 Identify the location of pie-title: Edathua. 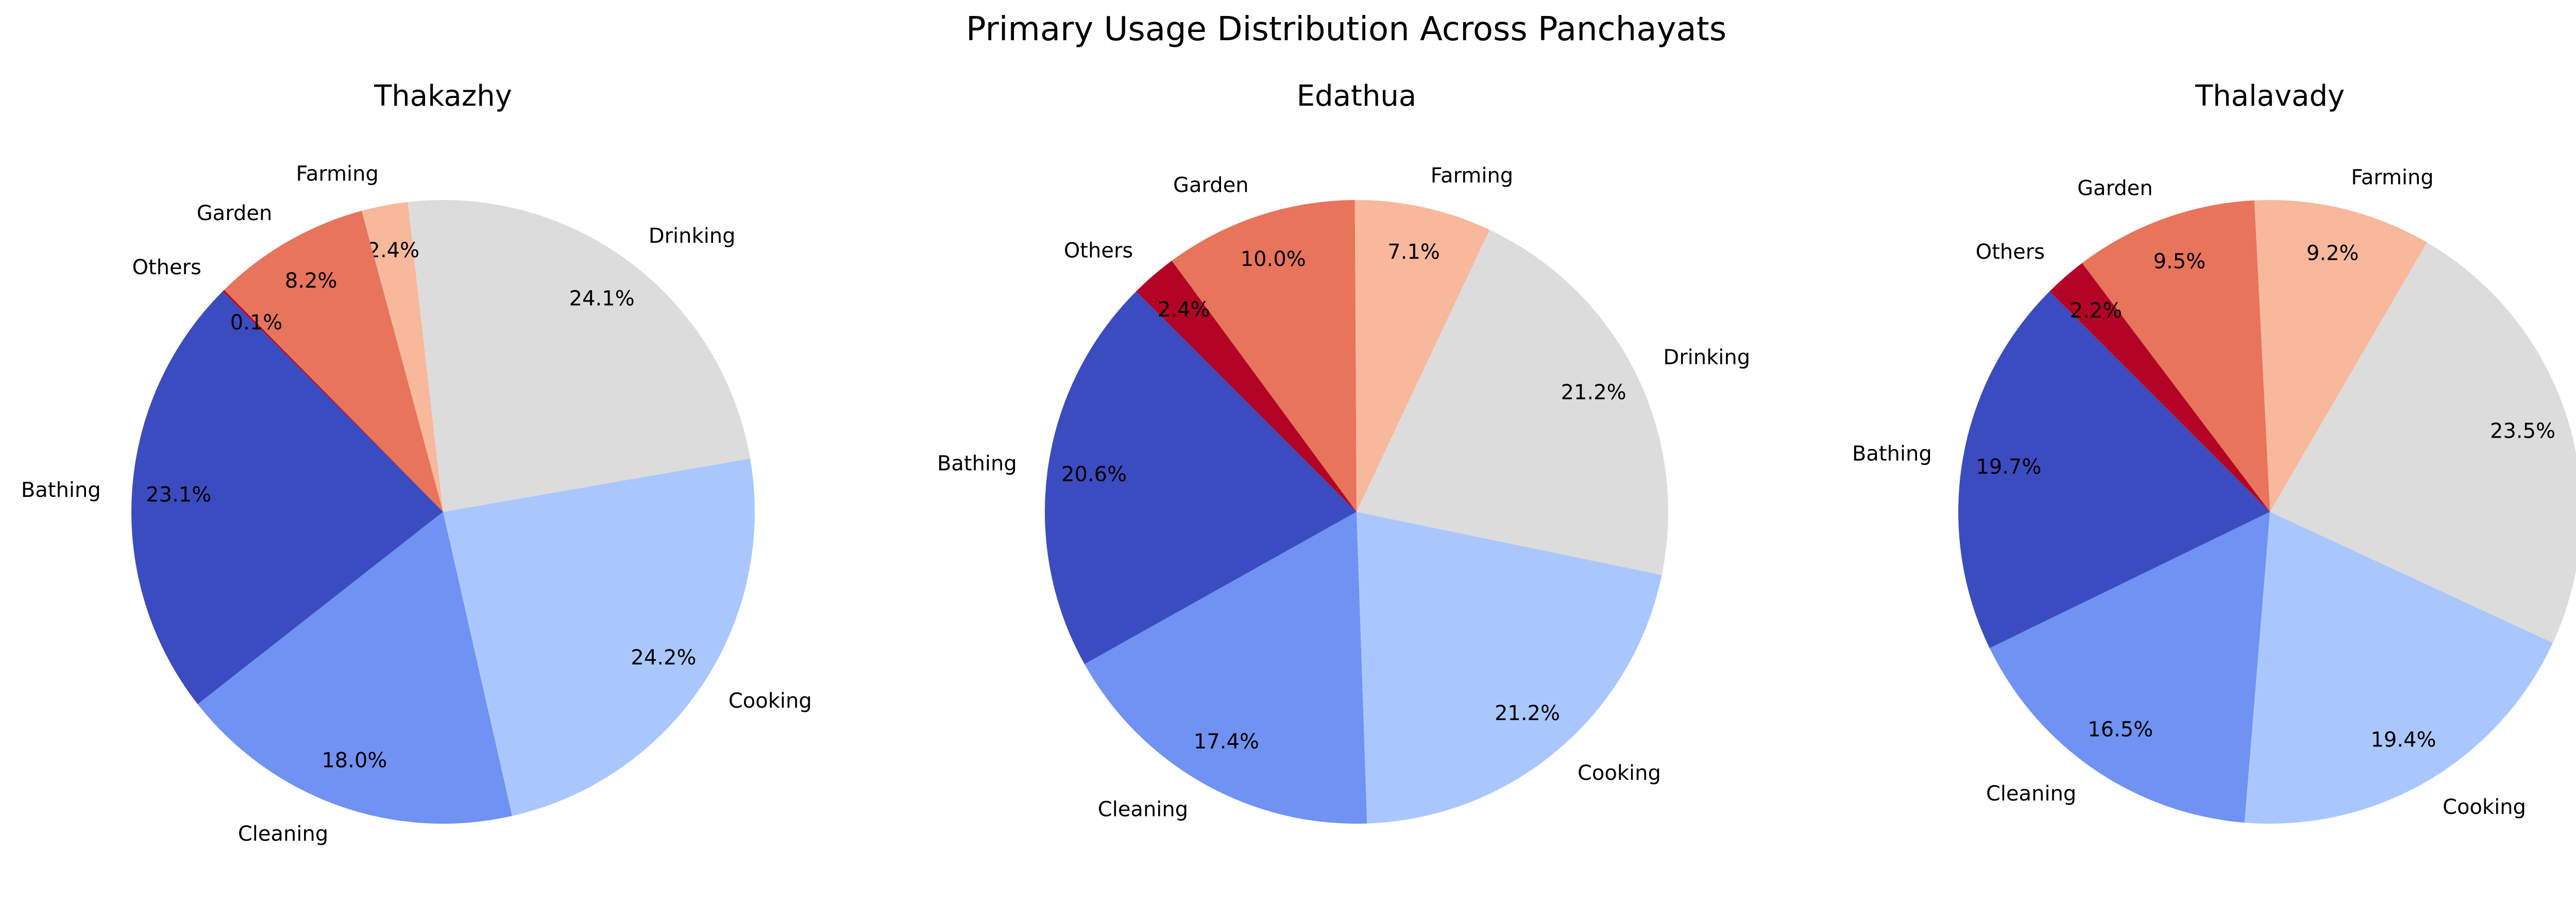
(1357, 96).